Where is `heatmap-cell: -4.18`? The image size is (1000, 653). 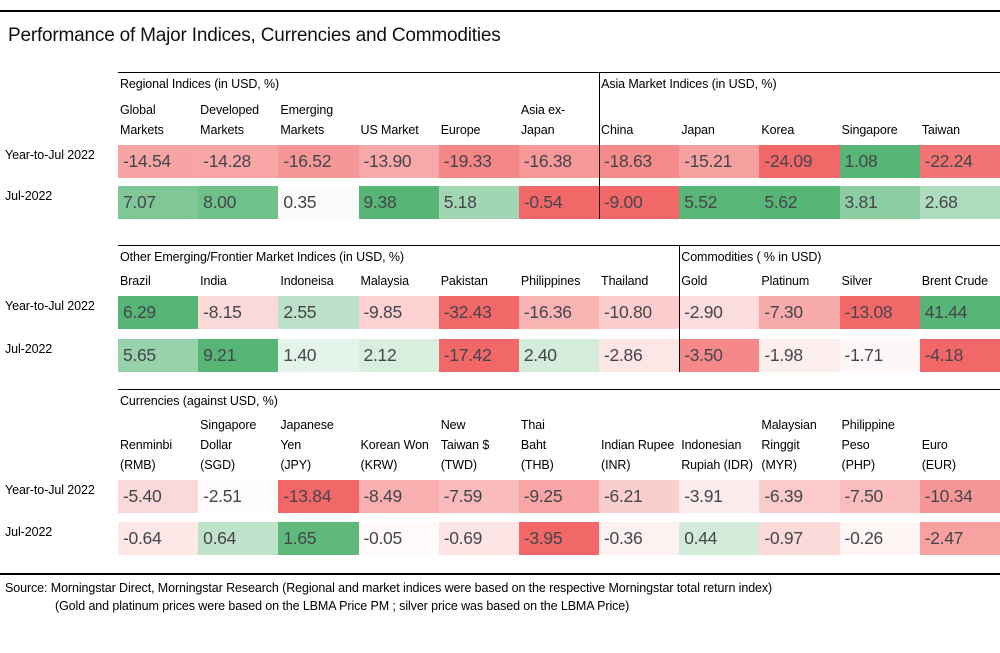
heatmap-cell: -4.18 is located at coordinates (959, 355).